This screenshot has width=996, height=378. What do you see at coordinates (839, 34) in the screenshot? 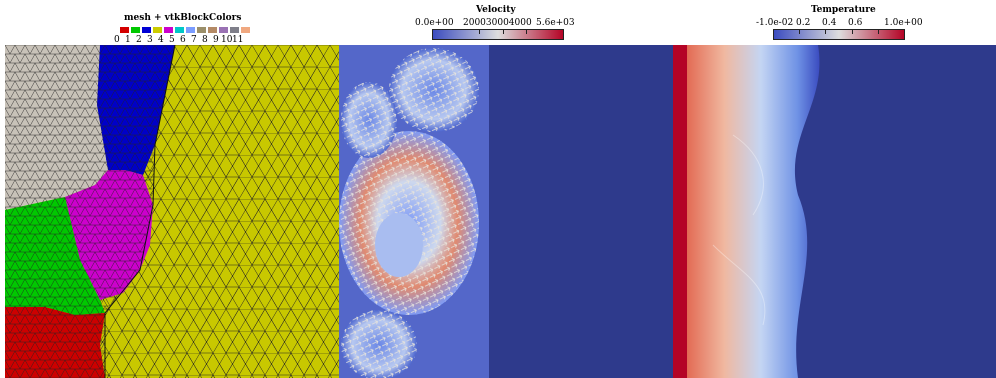
I see `temperature-colorbar` at bounding box center [839, 34].